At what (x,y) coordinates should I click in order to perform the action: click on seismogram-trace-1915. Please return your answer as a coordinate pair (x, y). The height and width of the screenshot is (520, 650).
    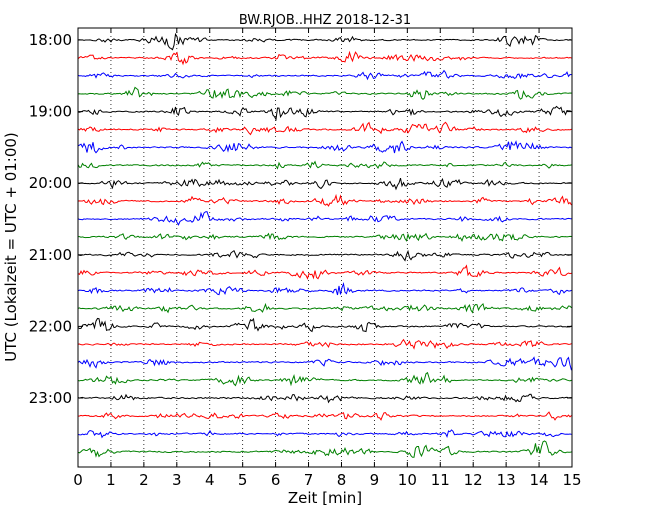
    Looking at the image, I should click on (324, 128).